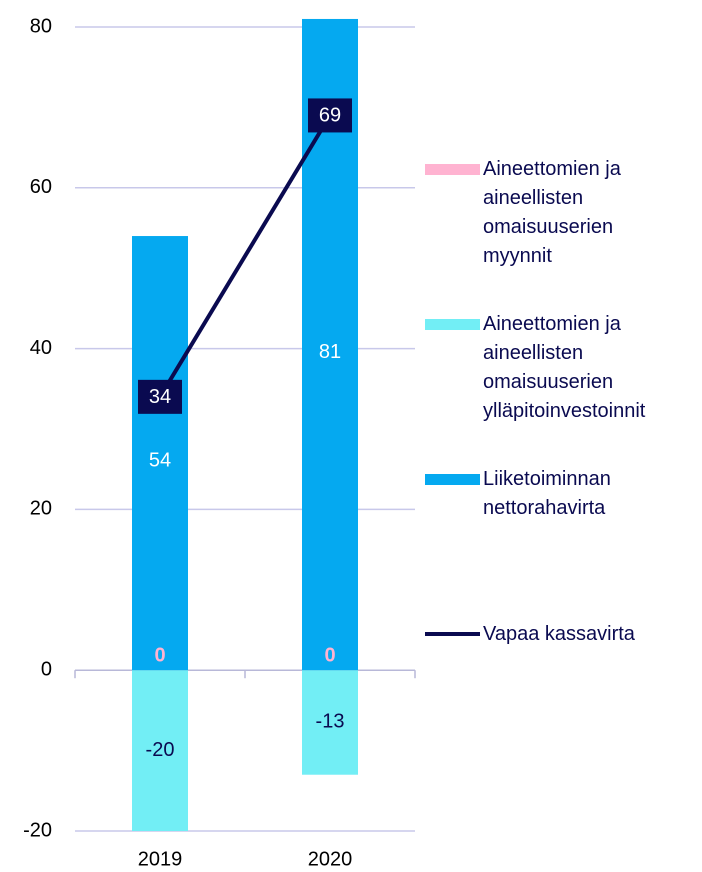 Image resolution: width=702 pixels, height=872 pixels. I want to click on data-label: 81, so click(330, 352).